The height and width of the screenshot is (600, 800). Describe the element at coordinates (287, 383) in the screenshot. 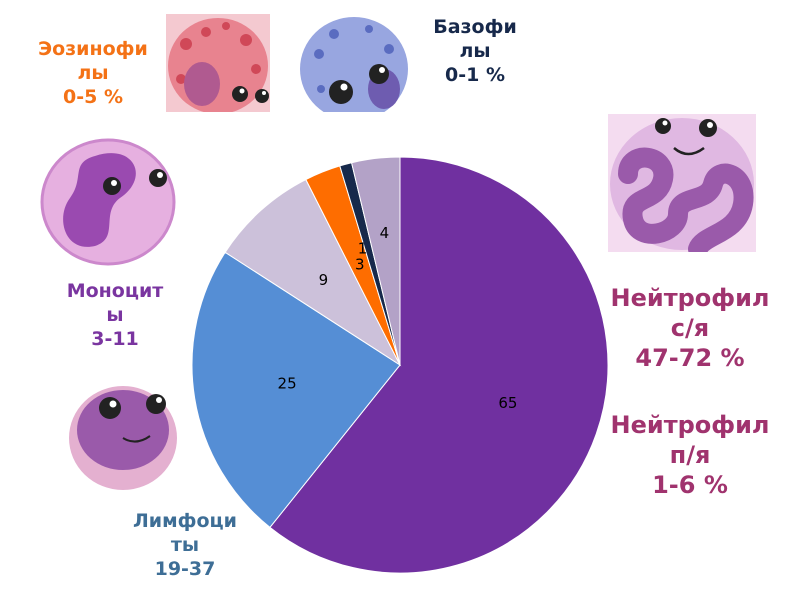

I see `pie-value-label-1: 25` at that location.